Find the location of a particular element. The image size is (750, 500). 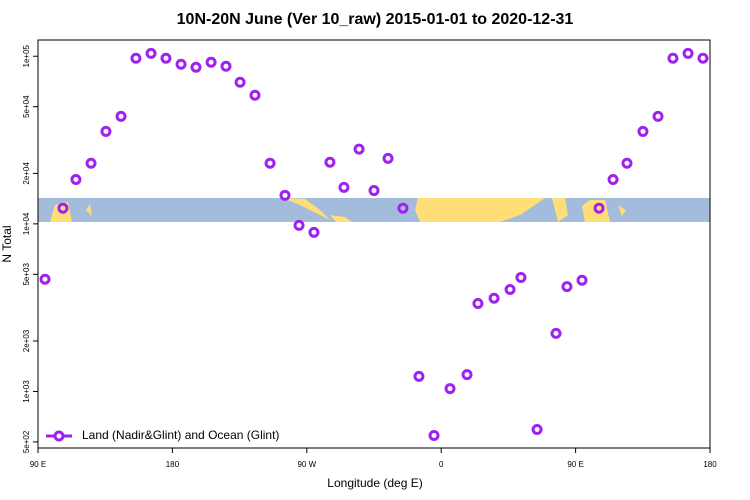

y-tick-label: 1e+03 is located at coordinates (26, 391).